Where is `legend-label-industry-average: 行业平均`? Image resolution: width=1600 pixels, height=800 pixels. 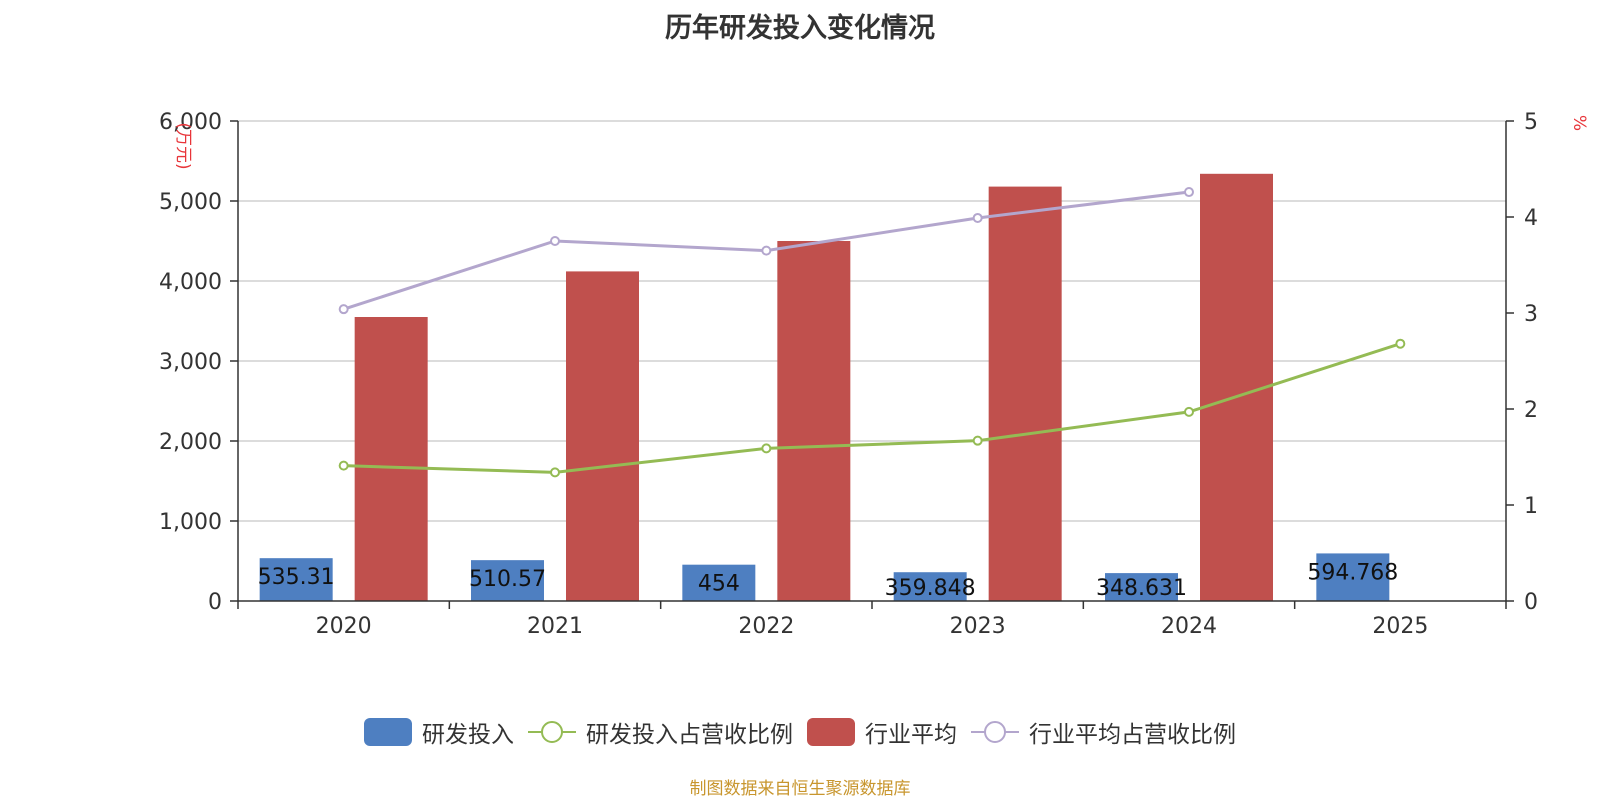 legend-label-industry-average: 行业平均 is located at coordinates (911, 735).